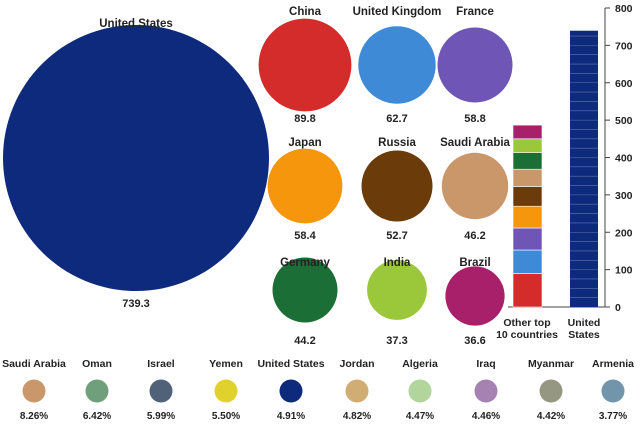 This screenshot has height=434, width=640. I want to click on row-value-saudi-arabia: 8.26%, so click(34, 416).